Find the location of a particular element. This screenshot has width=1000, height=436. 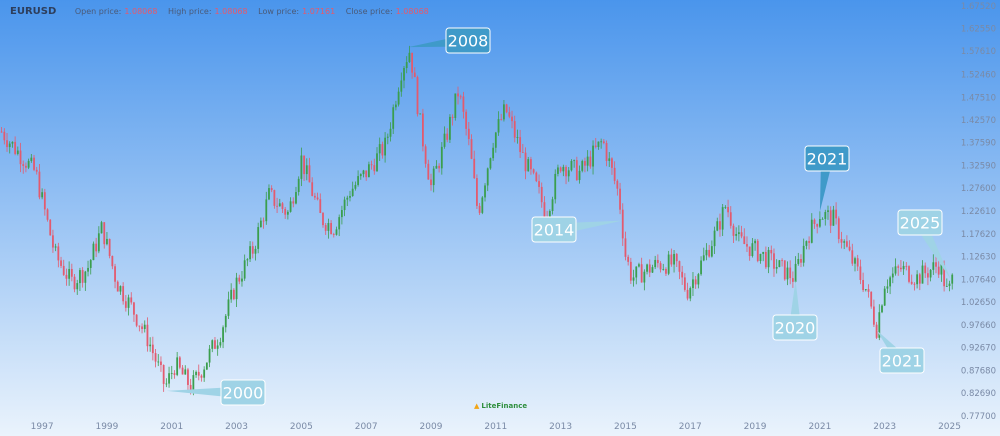

callout-label: 2000 is located at coordinates (243, 393).